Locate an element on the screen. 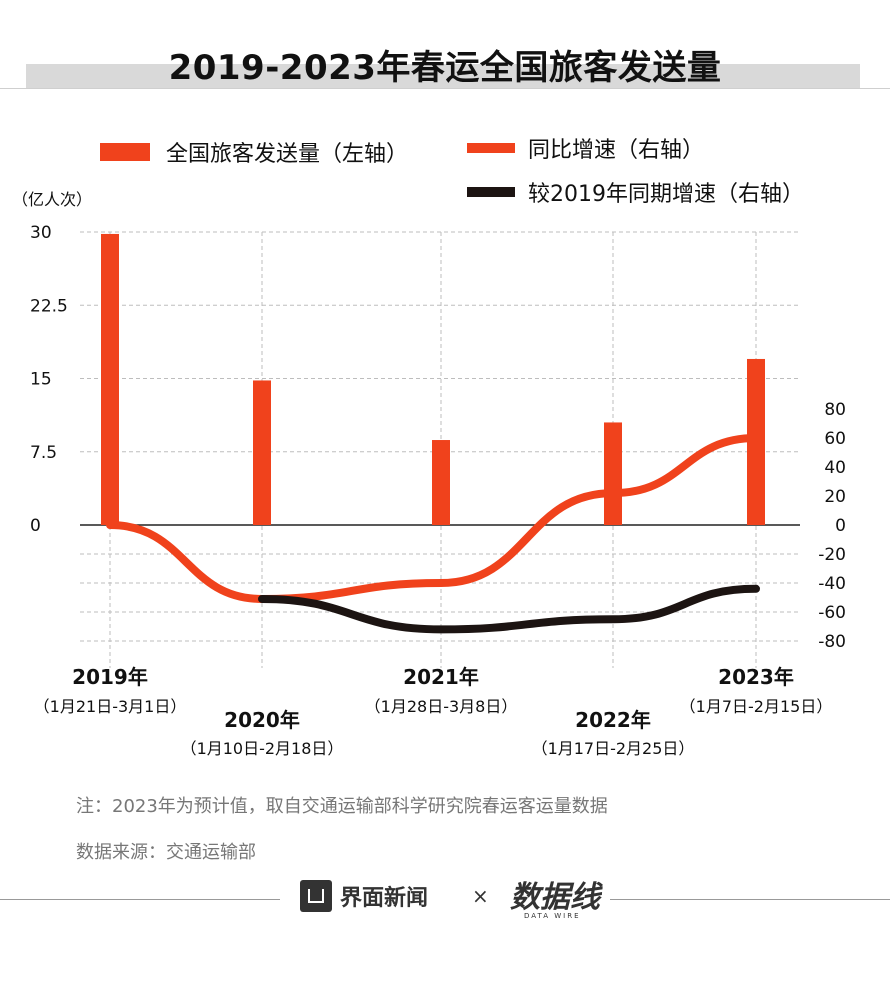 The height and width of the screenshot is (983, 890). category-label: 2019年 is located at coordinates (110, 677).